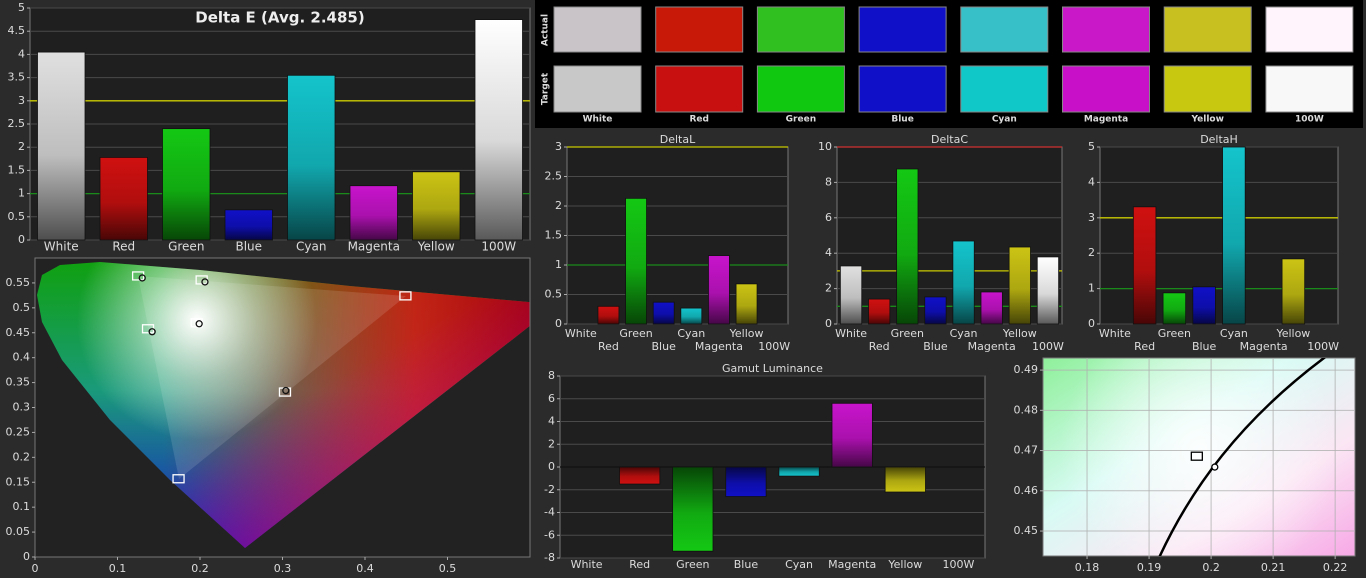 The width and height of the screenshot is (1366, 578). What do you see at coordinates (1211, 567) in the screenshot?
I see `x-tick-label: 0.2` at bounding box center [1211, 567].